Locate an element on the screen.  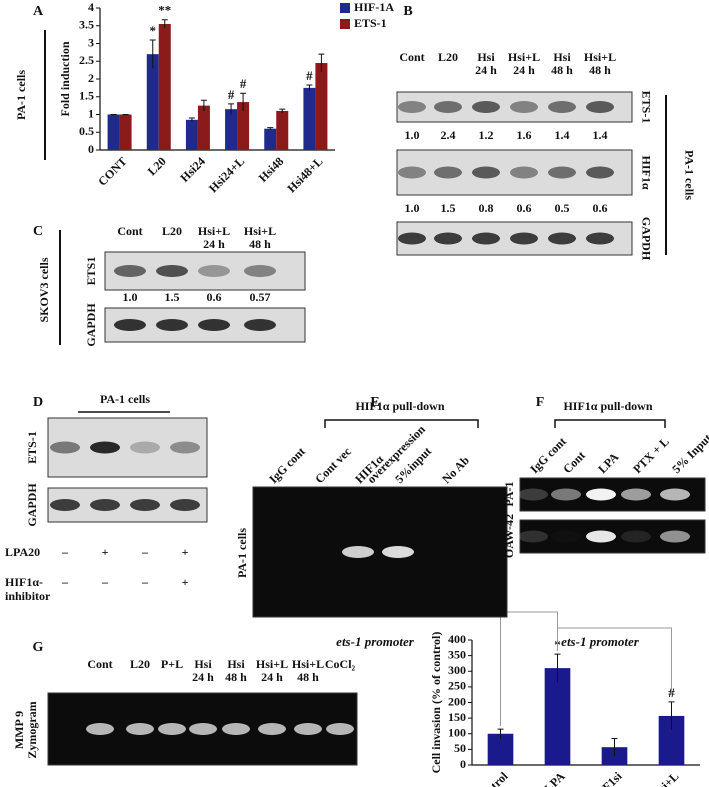
x-tick-label: Hsi24 is located at coordinates (192, 169).